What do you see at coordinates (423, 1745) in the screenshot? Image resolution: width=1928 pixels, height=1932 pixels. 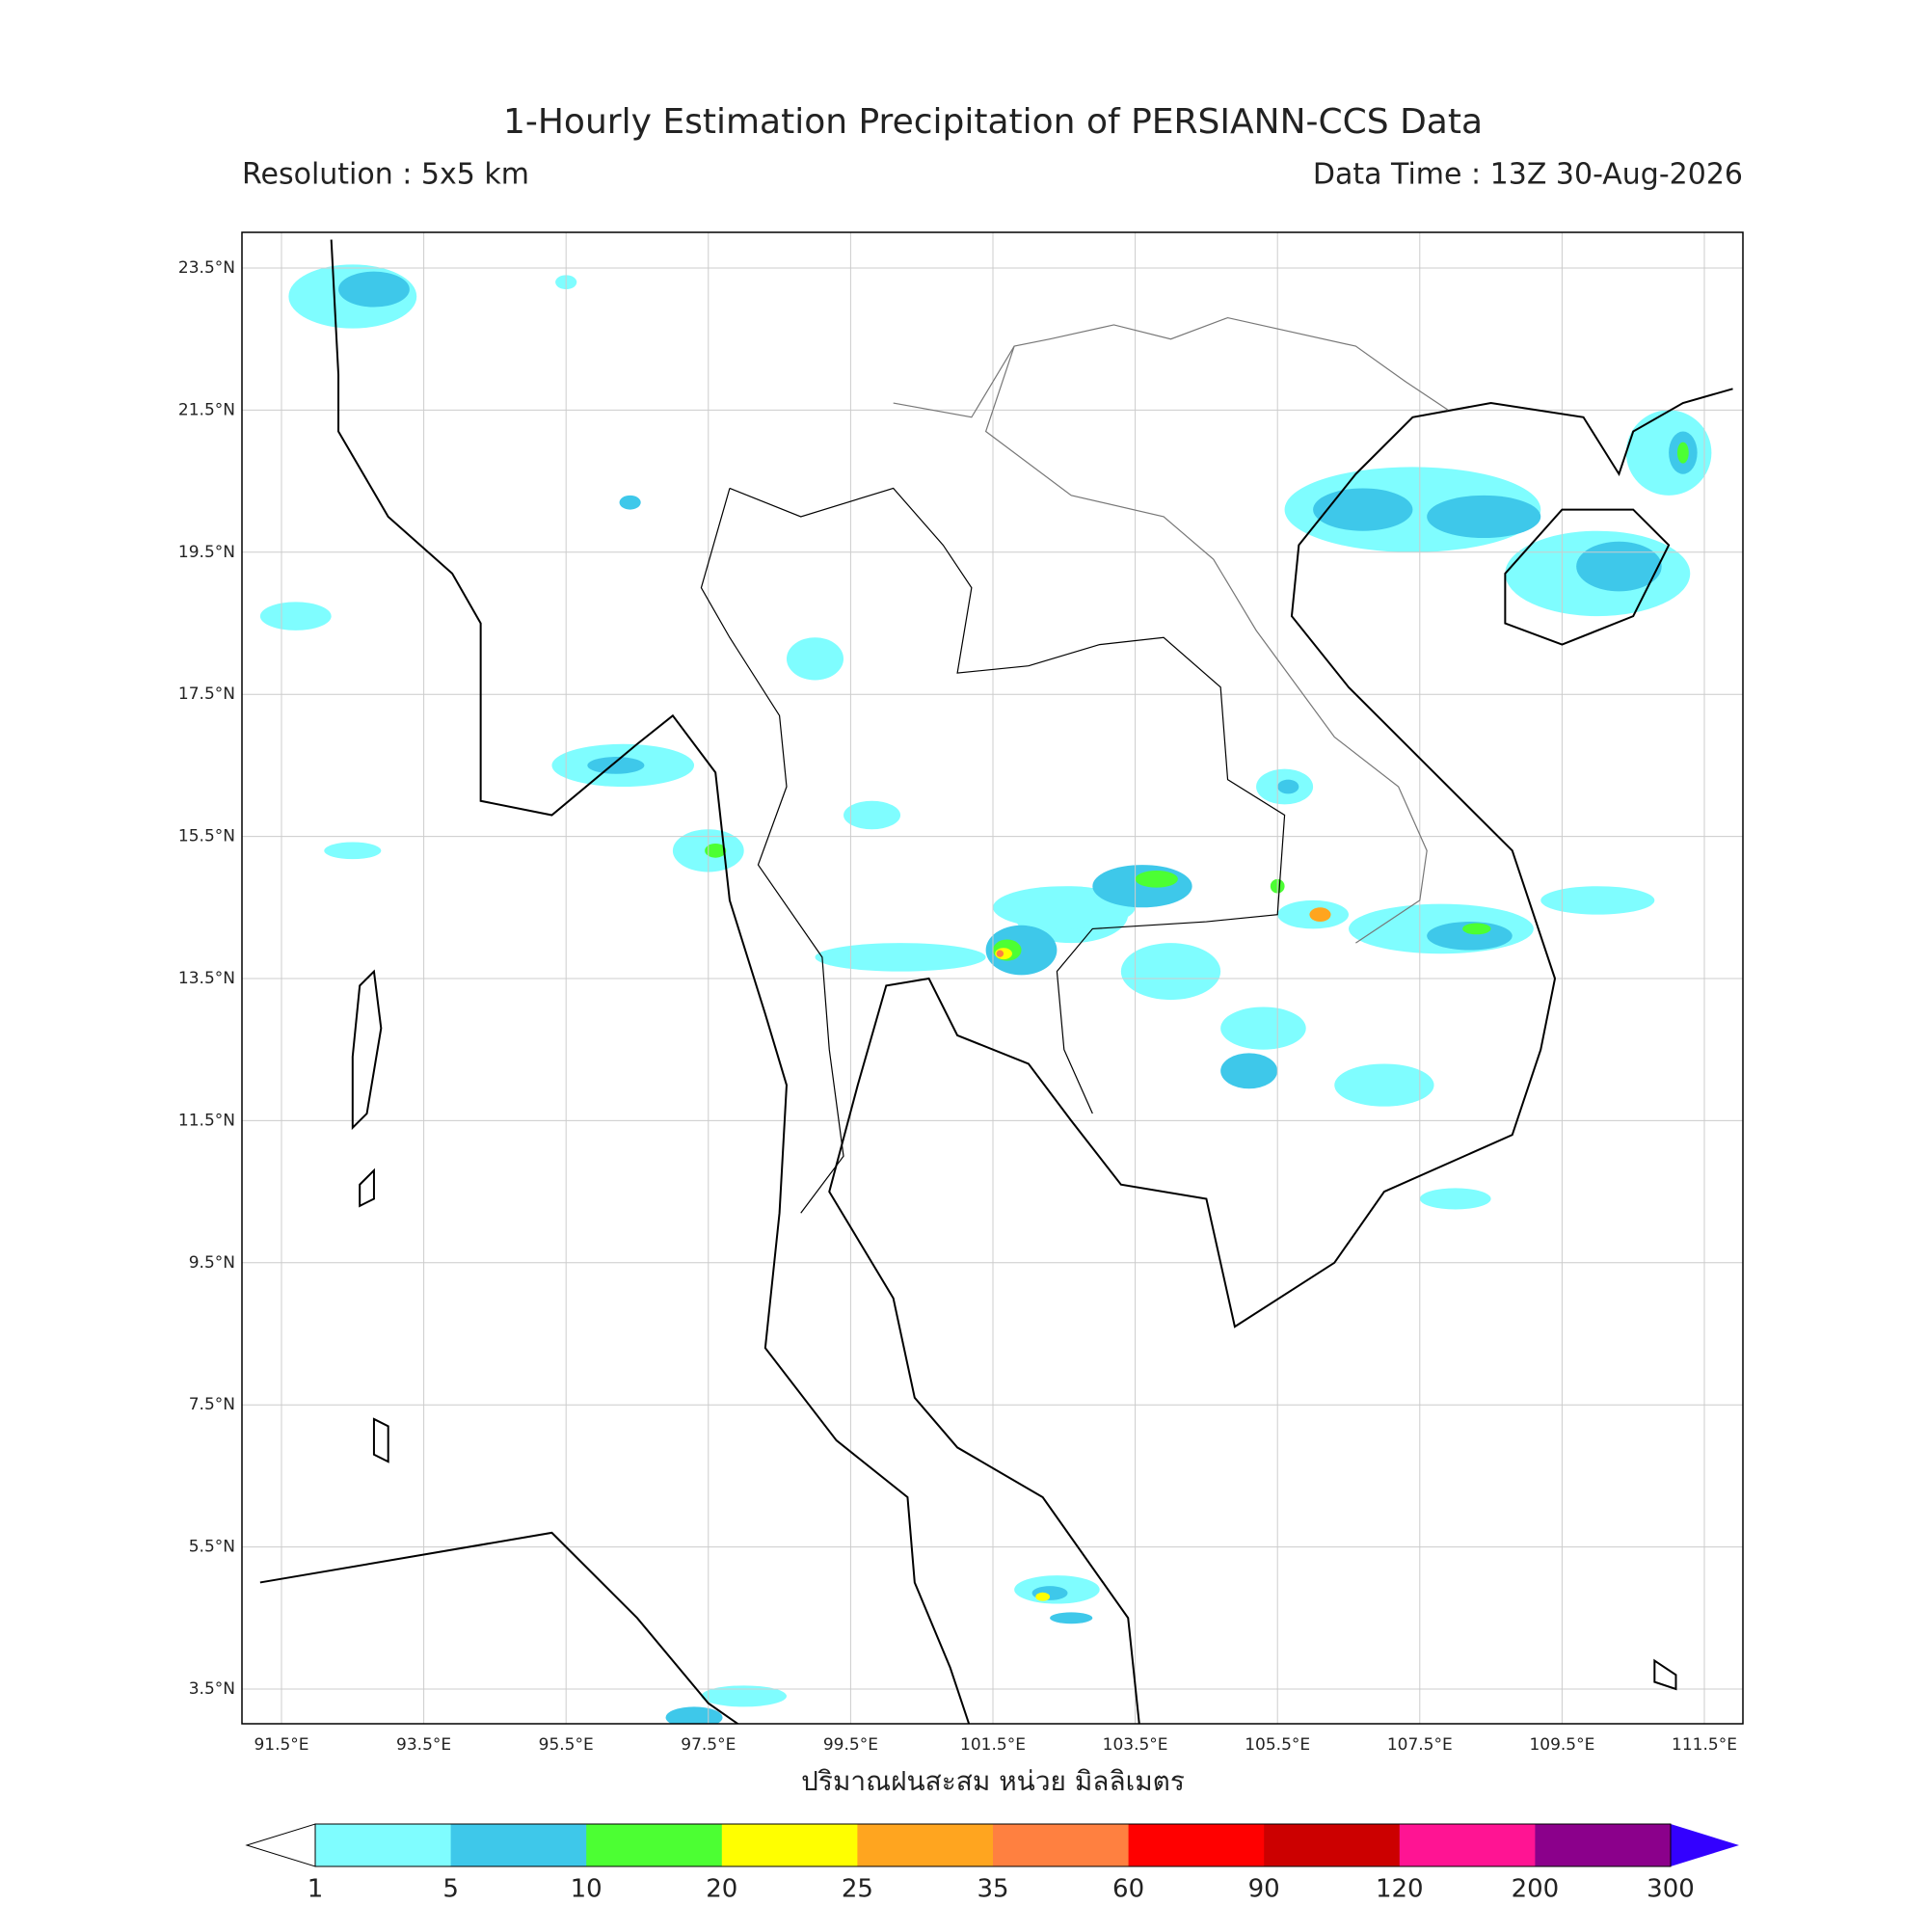 I see `lon-tick-label: 93.5°E` at bounding box center [423, 1745].